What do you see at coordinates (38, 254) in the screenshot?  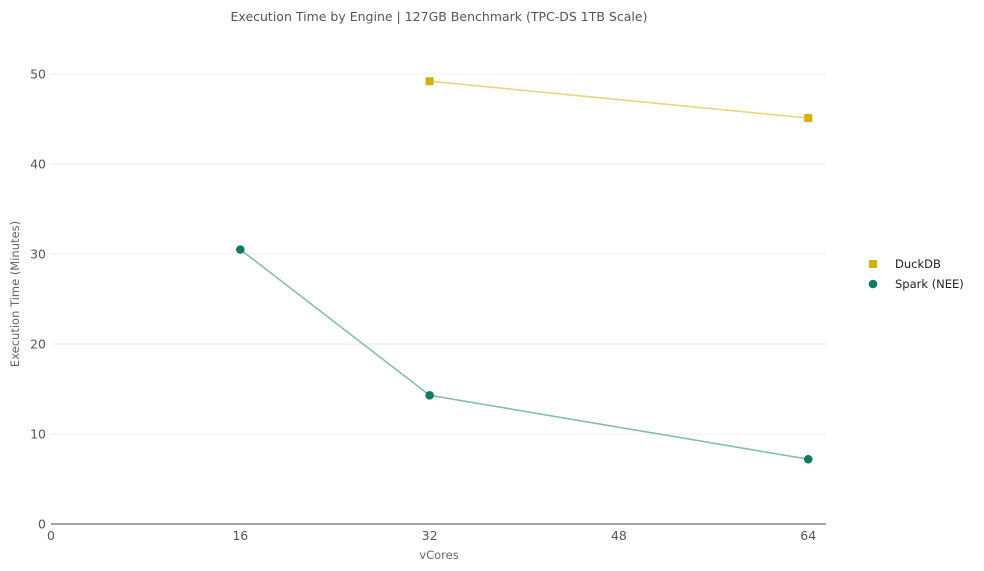 I see `y-tick-label: 30` at bounding box center [38, 254].